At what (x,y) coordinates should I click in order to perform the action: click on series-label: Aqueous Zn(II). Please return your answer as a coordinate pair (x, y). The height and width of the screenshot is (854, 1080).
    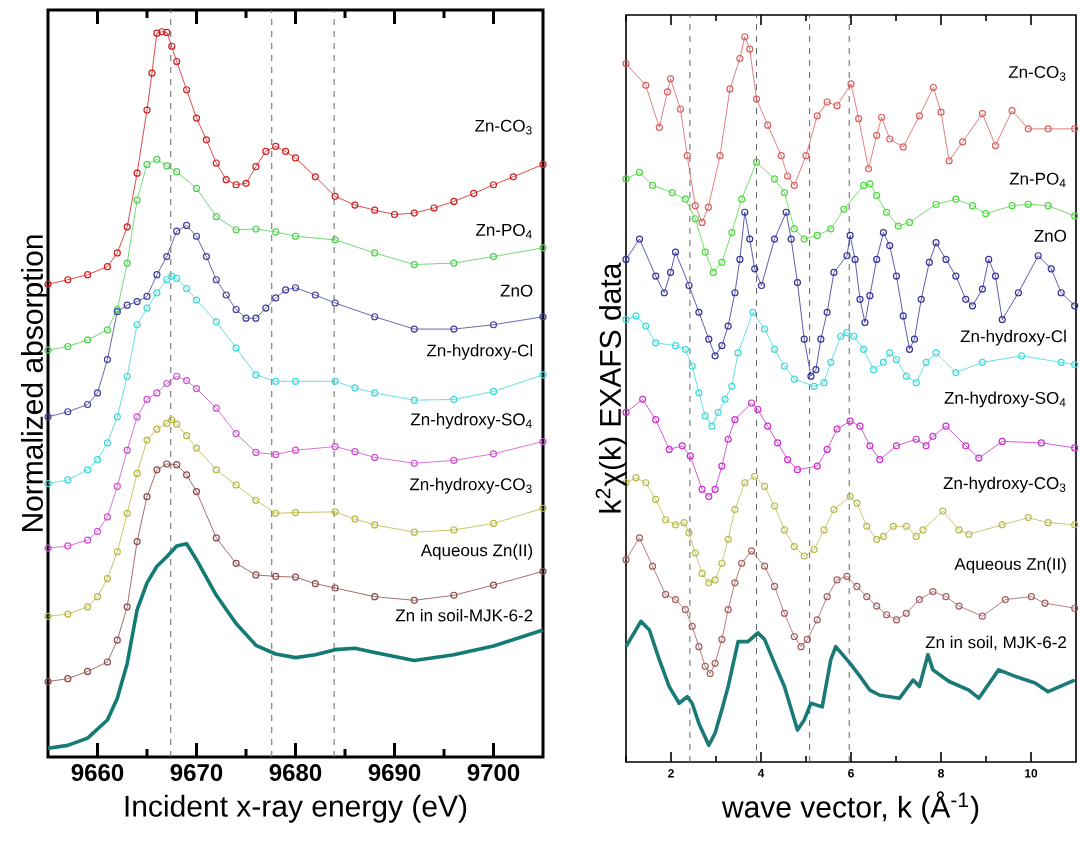
    Looking at the image, I should click on (1010, 565).